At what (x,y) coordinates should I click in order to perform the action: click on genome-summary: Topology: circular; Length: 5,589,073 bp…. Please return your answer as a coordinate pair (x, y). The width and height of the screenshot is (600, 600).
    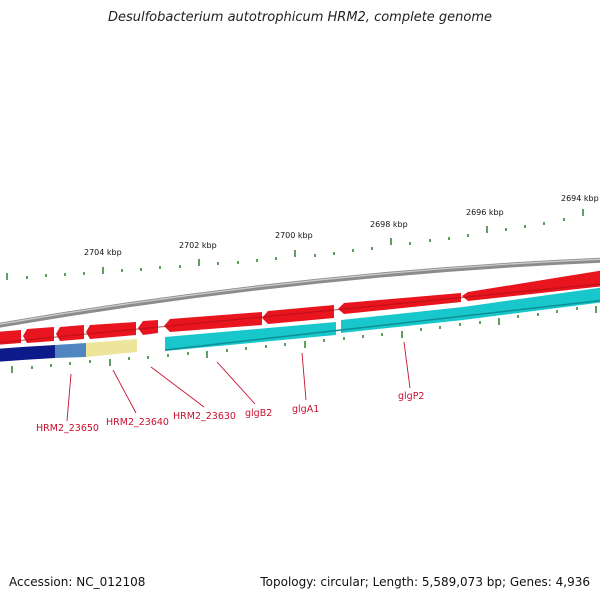
    Looking at the image, I should click on (425, 582).